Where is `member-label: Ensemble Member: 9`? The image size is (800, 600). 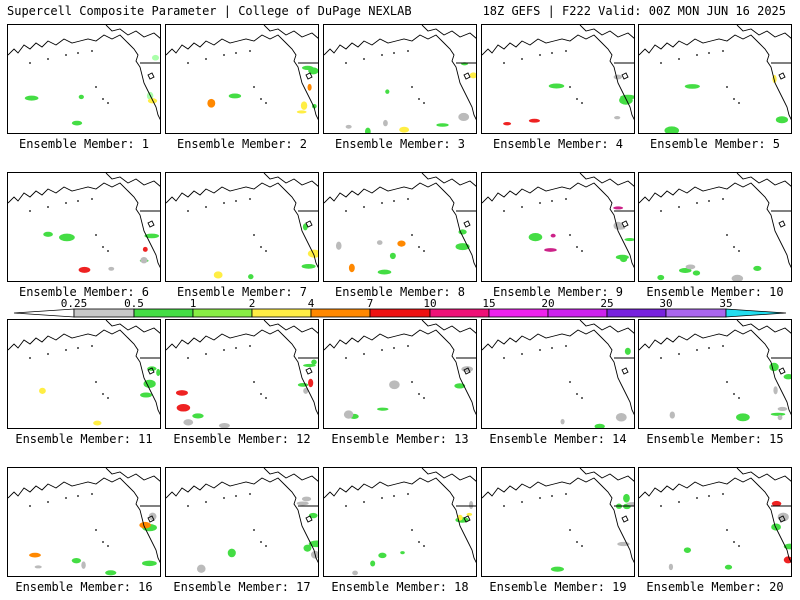 member-label: Ensemble Member: 9 is located at coordinates (558, 292).